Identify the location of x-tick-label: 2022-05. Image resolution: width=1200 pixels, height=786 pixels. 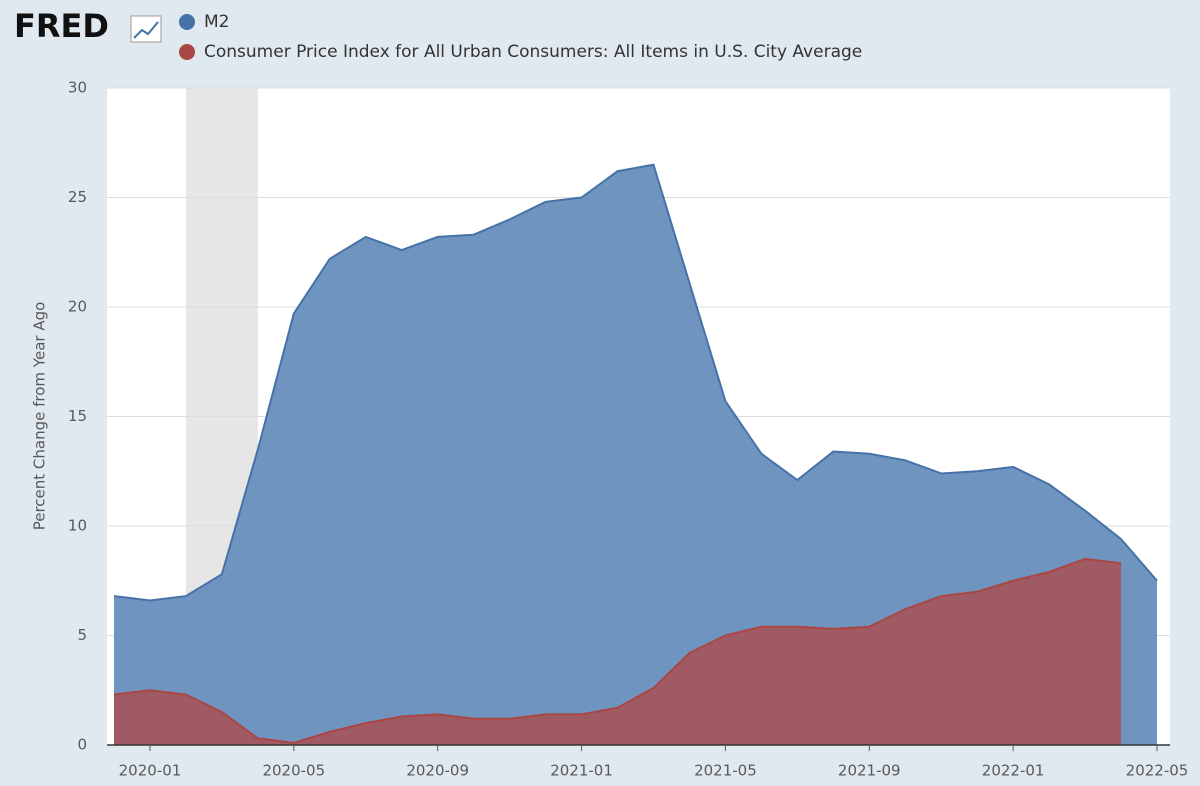
(1157, 771).